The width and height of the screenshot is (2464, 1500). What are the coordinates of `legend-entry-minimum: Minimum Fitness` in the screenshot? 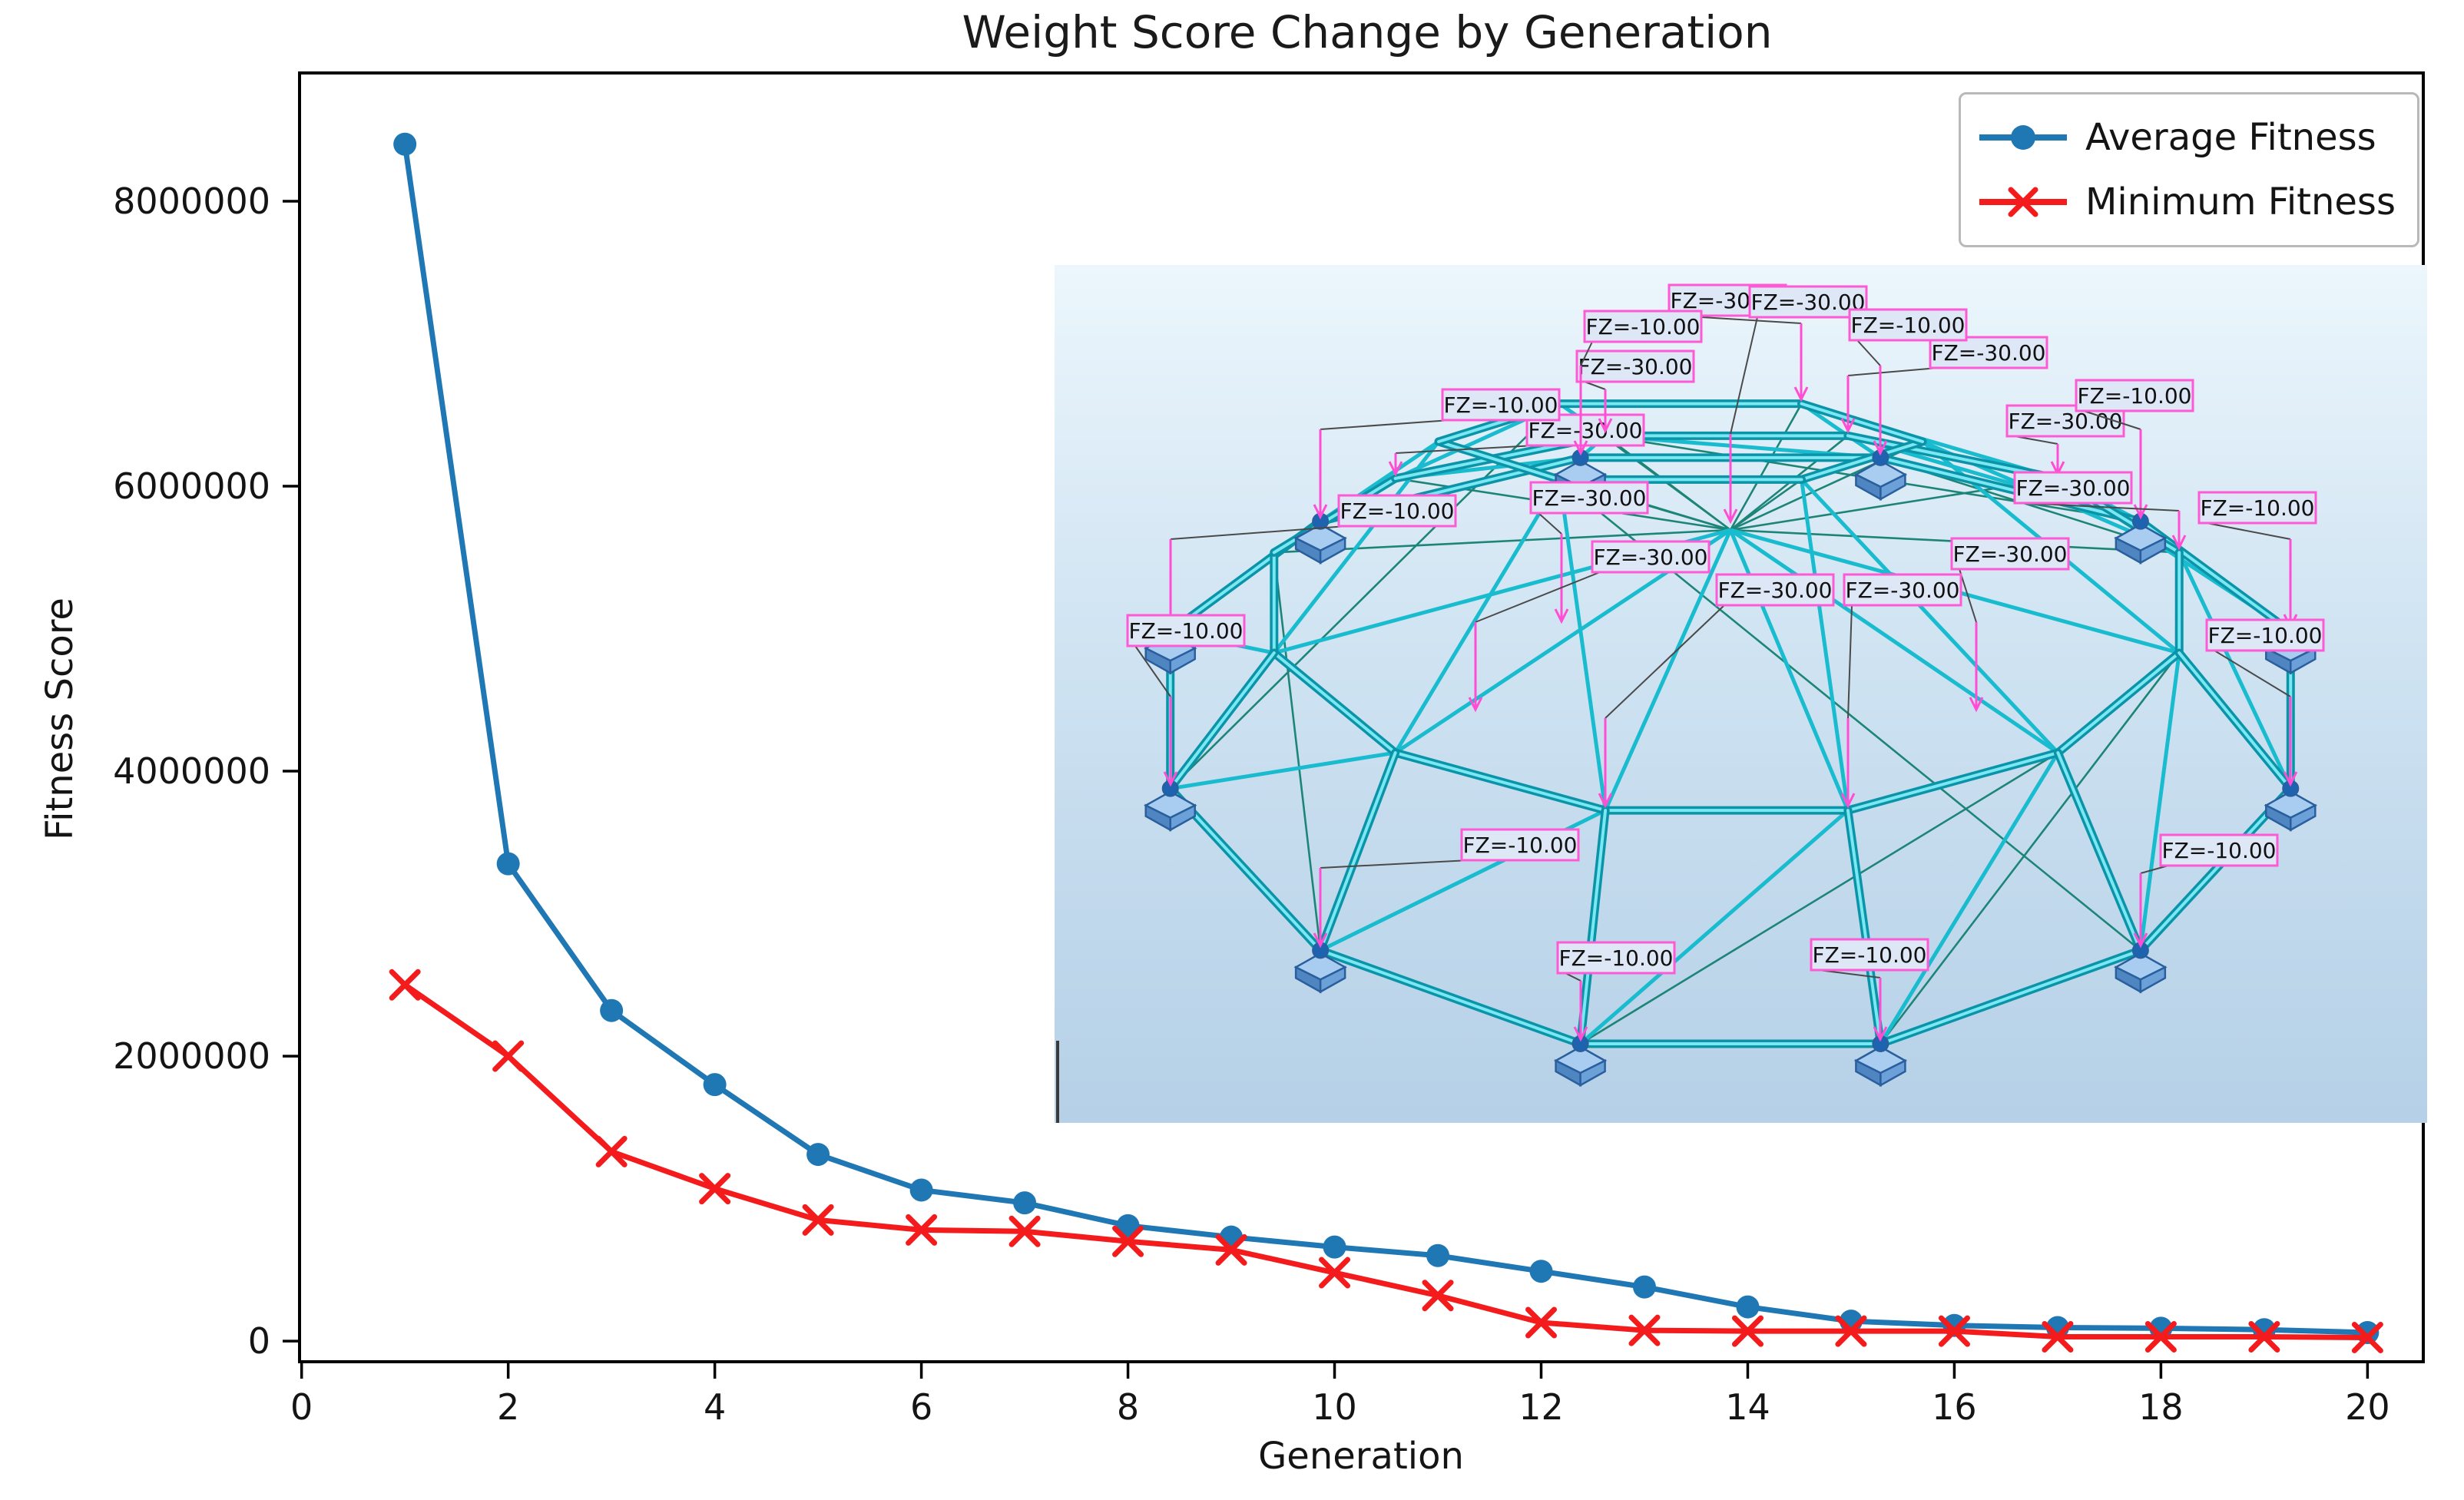 It's located at (2191, 202).